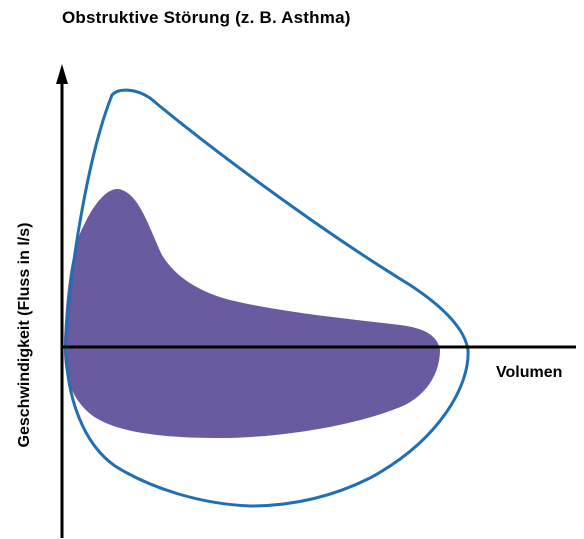 This screenshot has height=539, width=584. I want to click on y-axis-arrow, so click(62, 74).